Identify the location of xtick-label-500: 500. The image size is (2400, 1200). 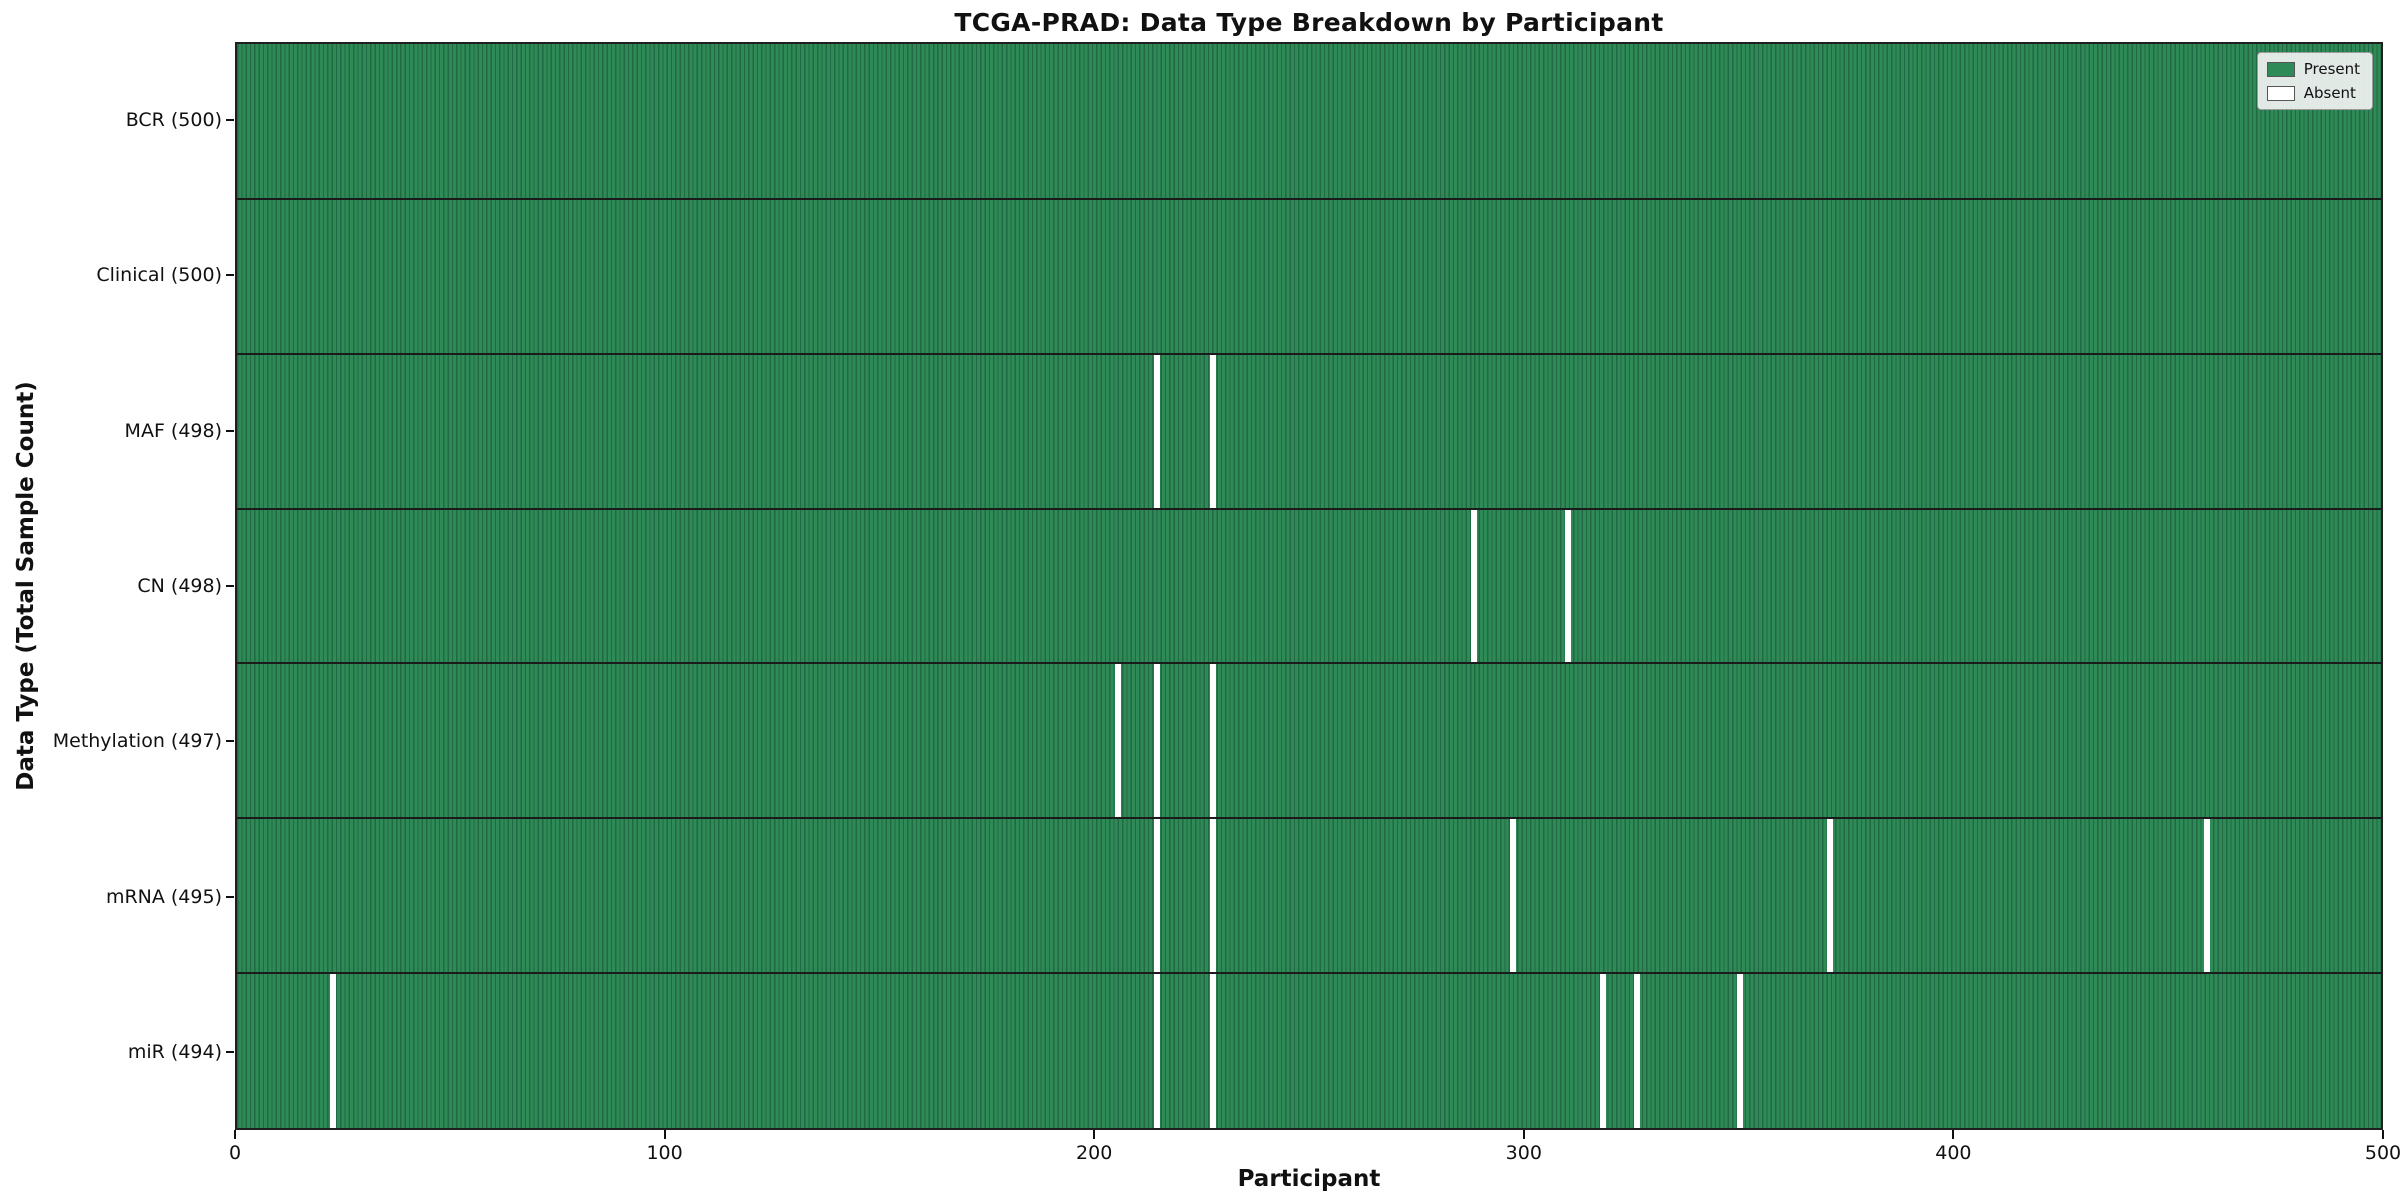
(2382, 1153).